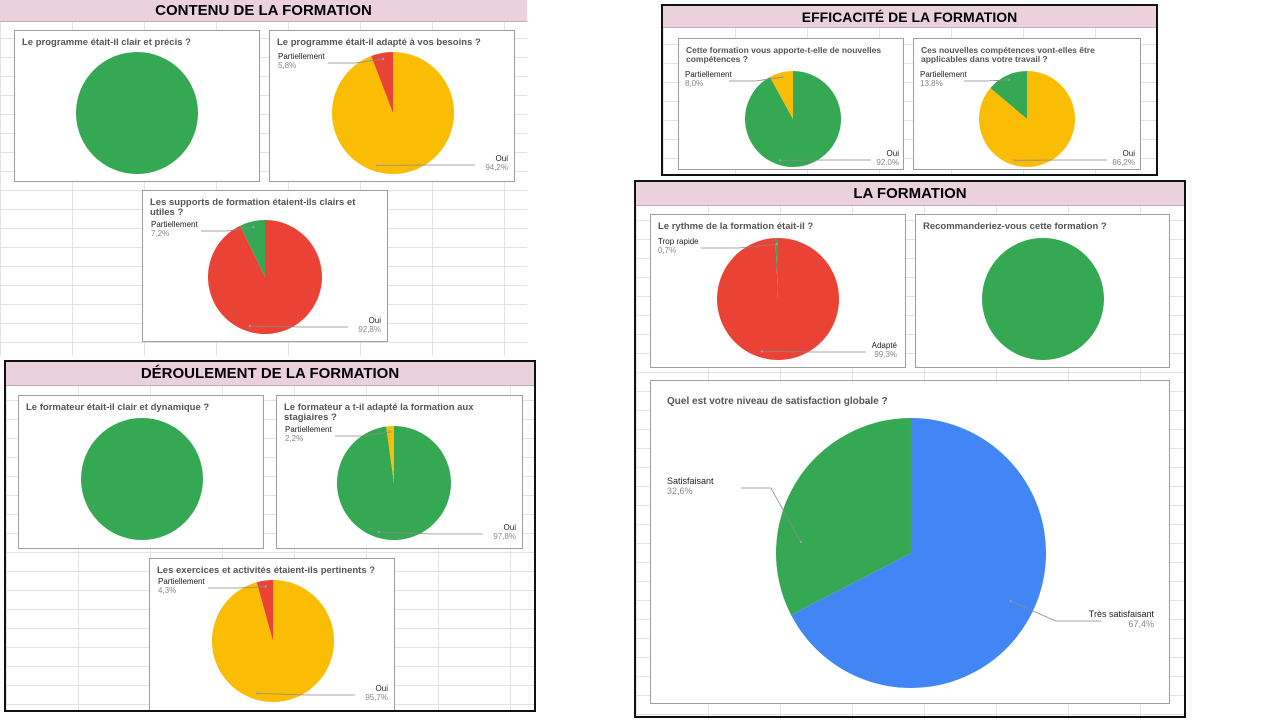 This screenshot has width=1280, height=720. What do you see at coordinates (678, 241) in the screenshot?
I see `slice-label-name: Trop rapide` at bounding box center [678, 241].